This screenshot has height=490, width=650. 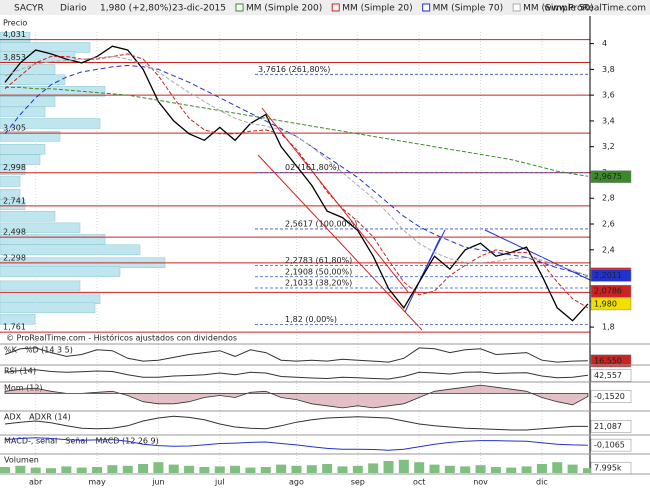 I want to click on level-label: 3,305, so click(x=14, y=128).